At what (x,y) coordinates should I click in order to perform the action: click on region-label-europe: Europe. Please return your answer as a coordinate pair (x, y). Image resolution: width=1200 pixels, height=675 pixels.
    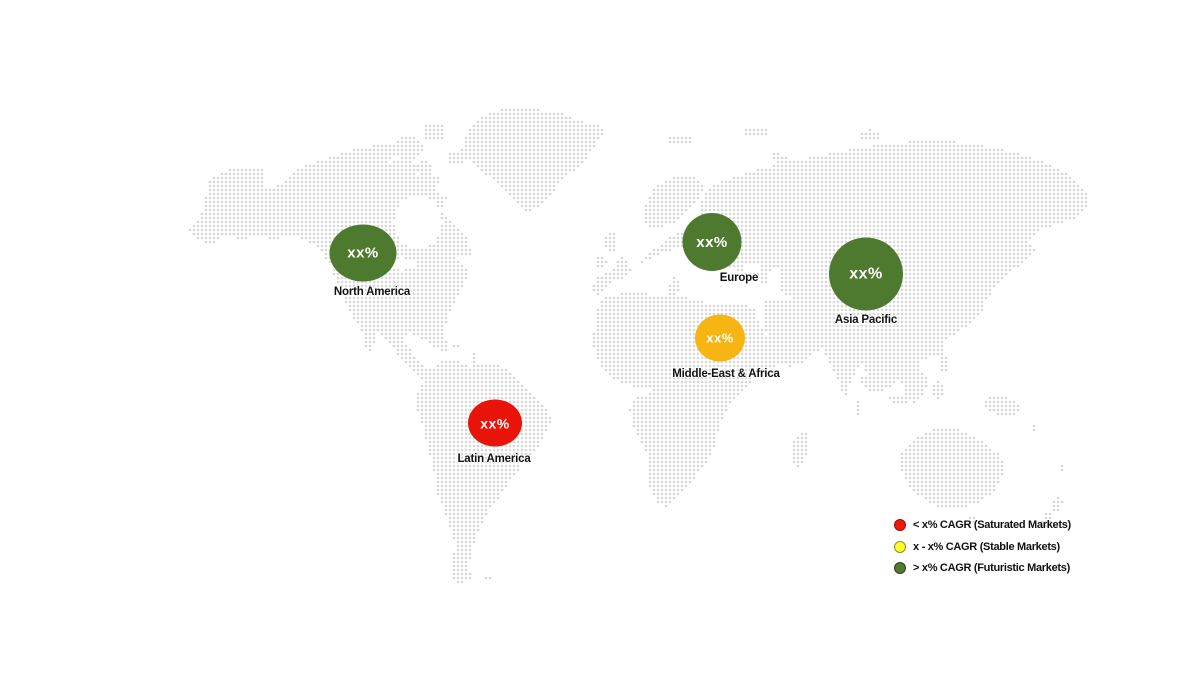
    Looking at the image, I should click on (739, 278).